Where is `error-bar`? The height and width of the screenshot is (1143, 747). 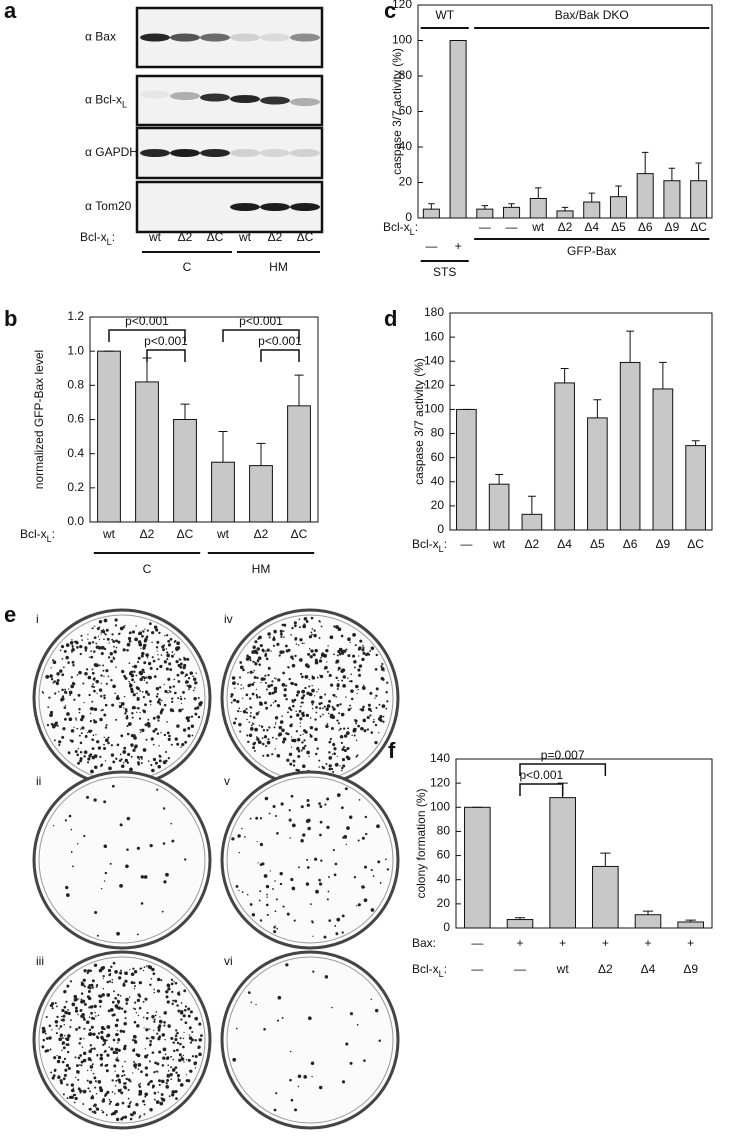
error-bar is located at coordinates (662, 375).